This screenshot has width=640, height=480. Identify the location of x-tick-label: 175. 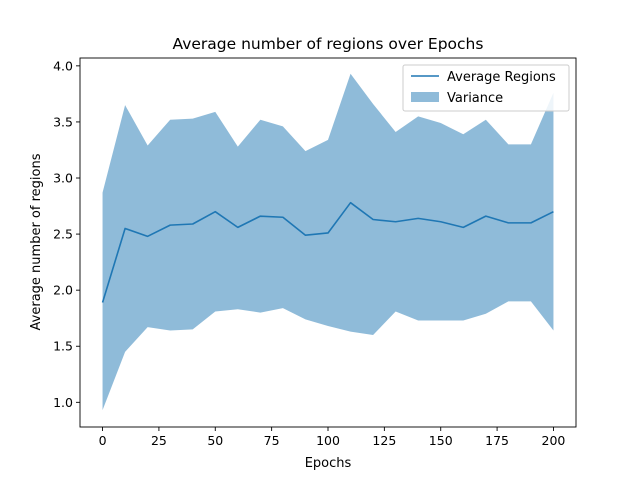
(497, 440).